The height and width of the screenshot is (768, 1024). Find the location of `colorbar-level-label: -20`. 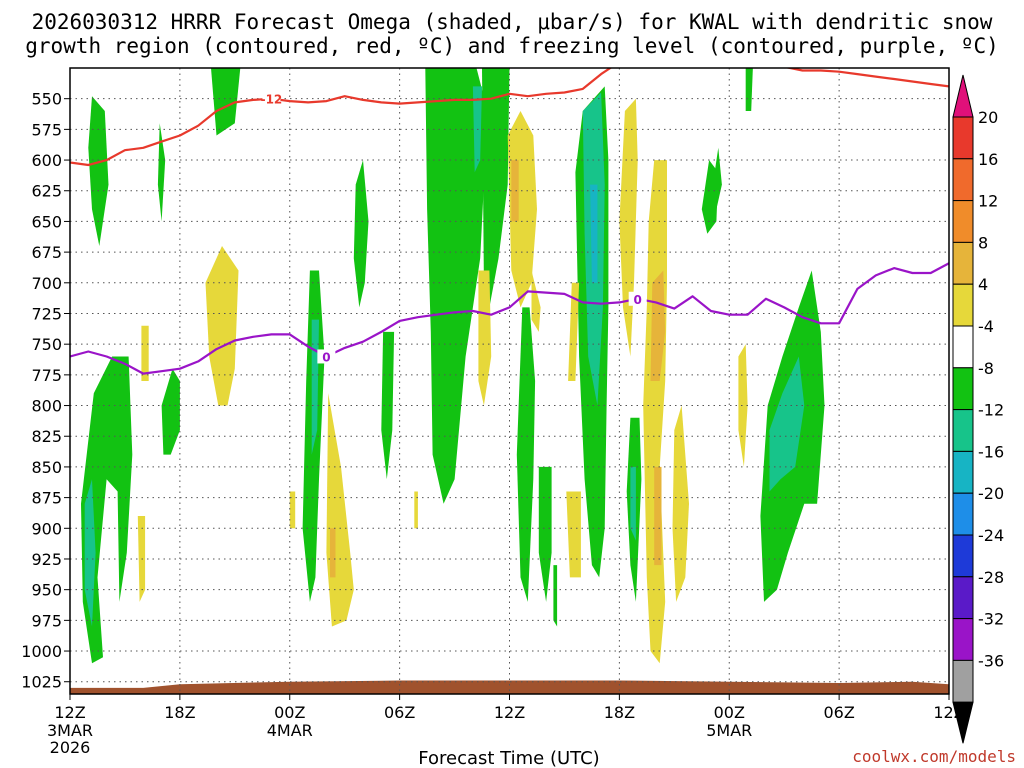

colorbar-level-label: -20 is located at coordinates (991, 493).